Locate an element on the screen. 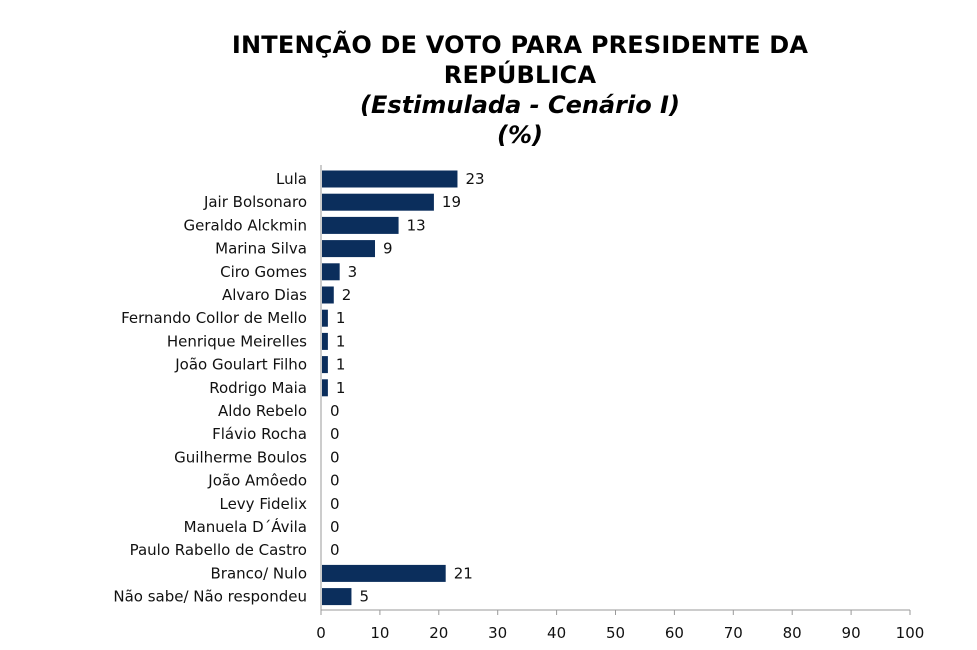 The height and width of the screenshot is (650, 977). category-label: João Goulart Filho is located at coordinates (240, 365).